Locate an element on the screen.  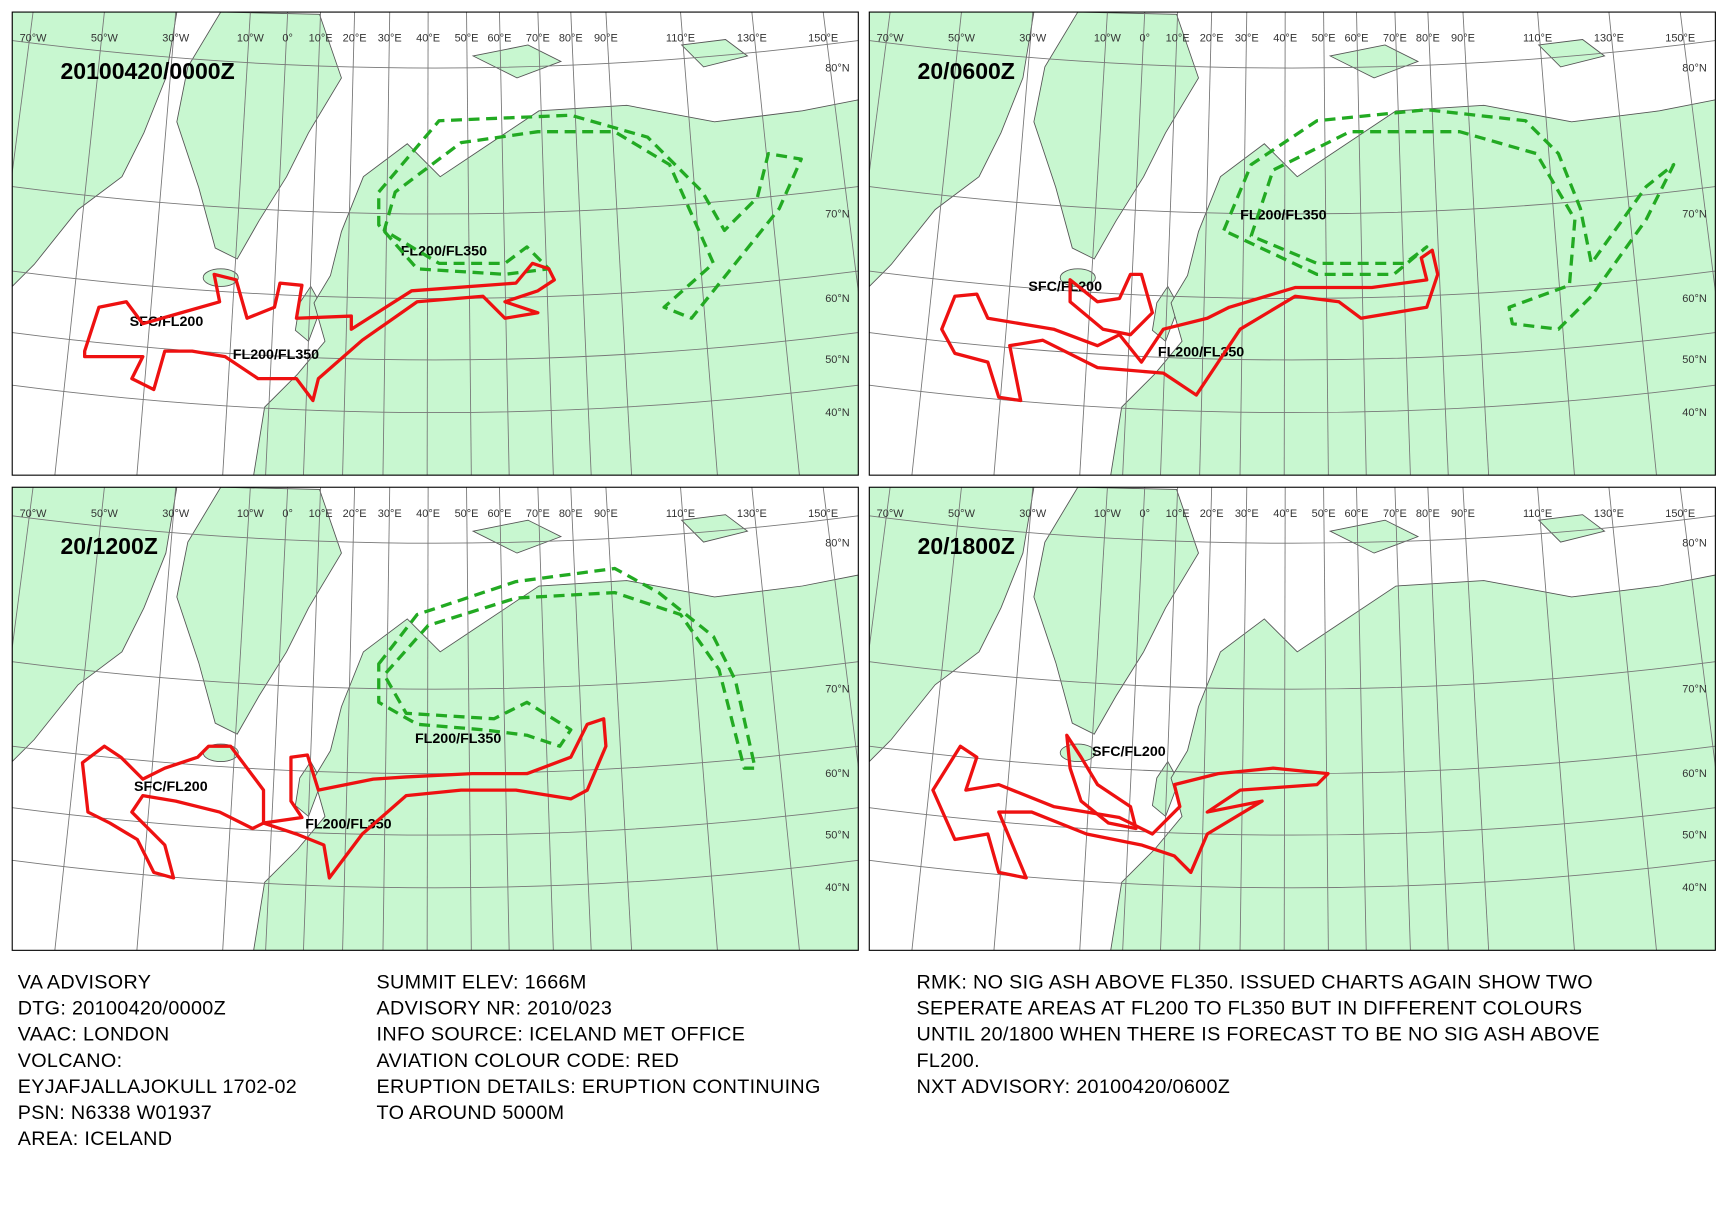
advisory-line: ADVISORY NR: 2010/023 is located at coordinates (495, 1009).